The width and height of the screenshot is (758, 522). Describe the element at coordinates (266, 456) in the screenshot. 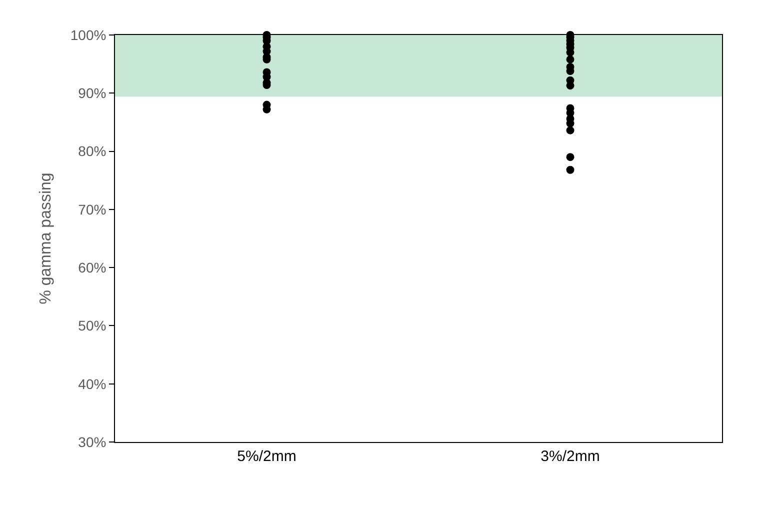

I see `x-tick-label: 5%/2mm` at that location.